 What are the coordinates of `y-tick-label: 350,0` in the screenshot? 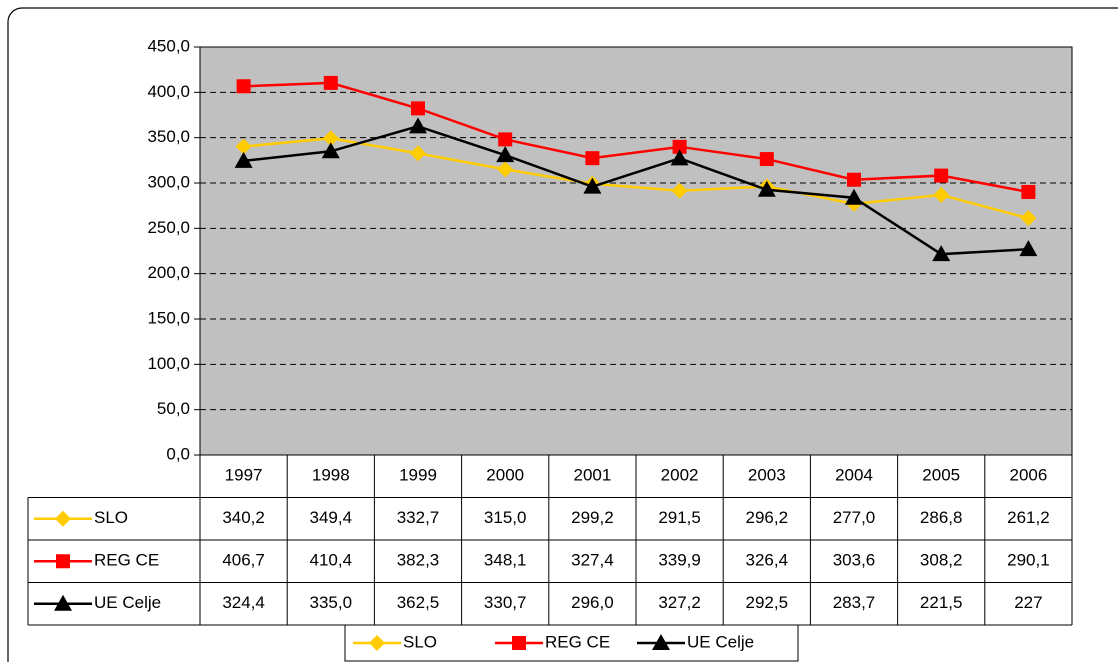 It's located at (168, 136).